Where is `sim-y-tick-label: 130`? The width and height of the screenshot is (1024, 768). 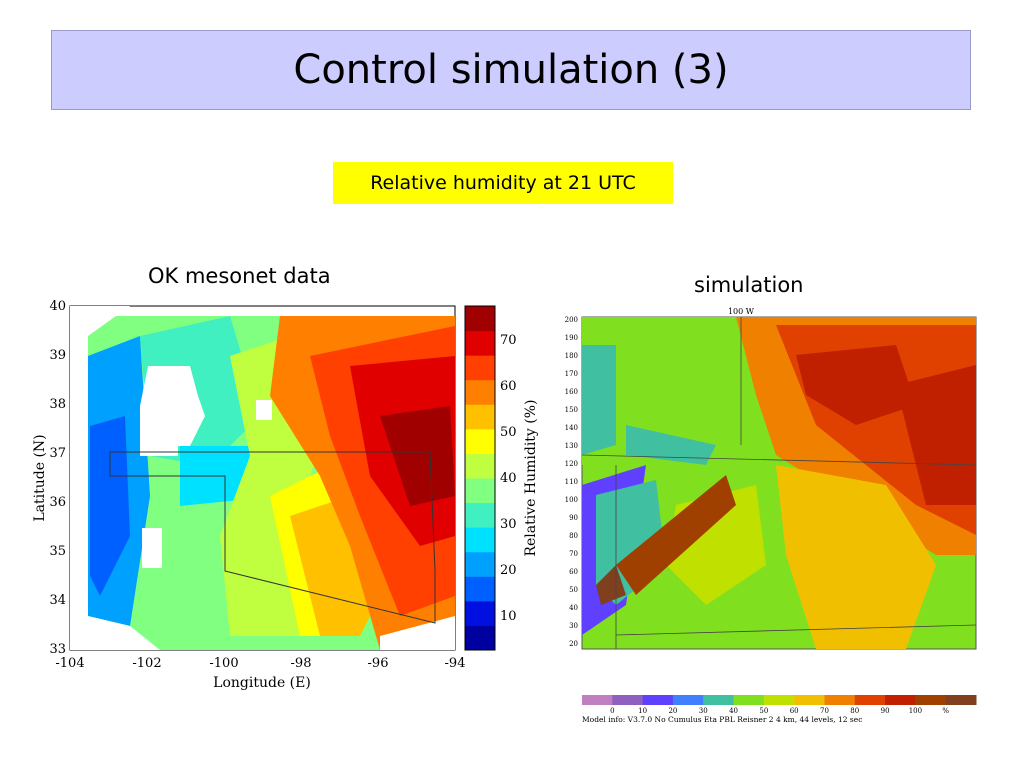 sim-y-tick-label: 130 is located at coordinates (571, 446).